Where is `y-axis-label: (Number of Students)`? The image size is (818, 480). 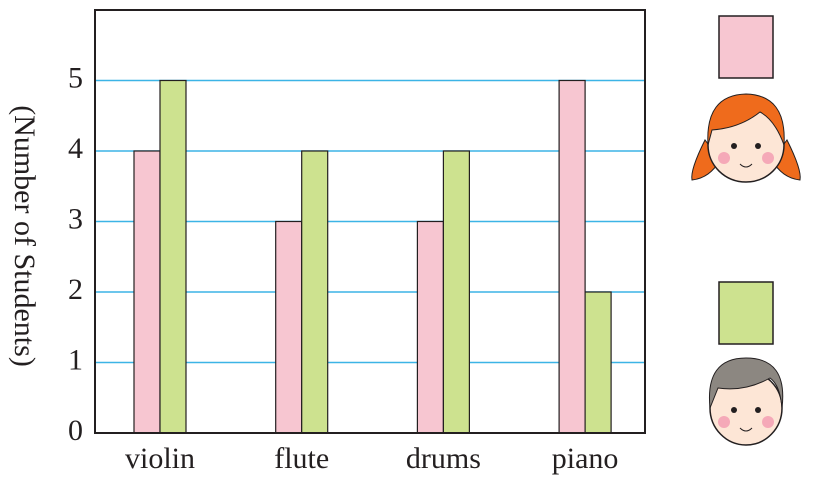
y-axis-label: (Number of Students) is located at coordinates (24, 236).